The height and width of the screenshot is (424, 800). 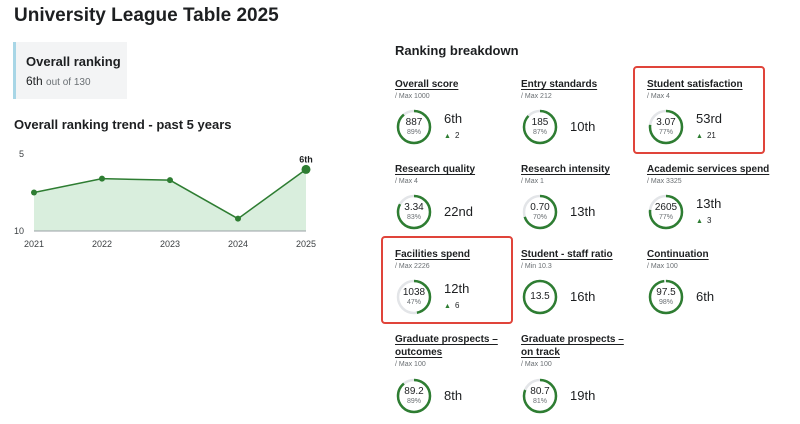 What do you see at coordinates (34, 81) in the screenshot?
I see `overall-rank: 6th` at bounding box center [34, 81].